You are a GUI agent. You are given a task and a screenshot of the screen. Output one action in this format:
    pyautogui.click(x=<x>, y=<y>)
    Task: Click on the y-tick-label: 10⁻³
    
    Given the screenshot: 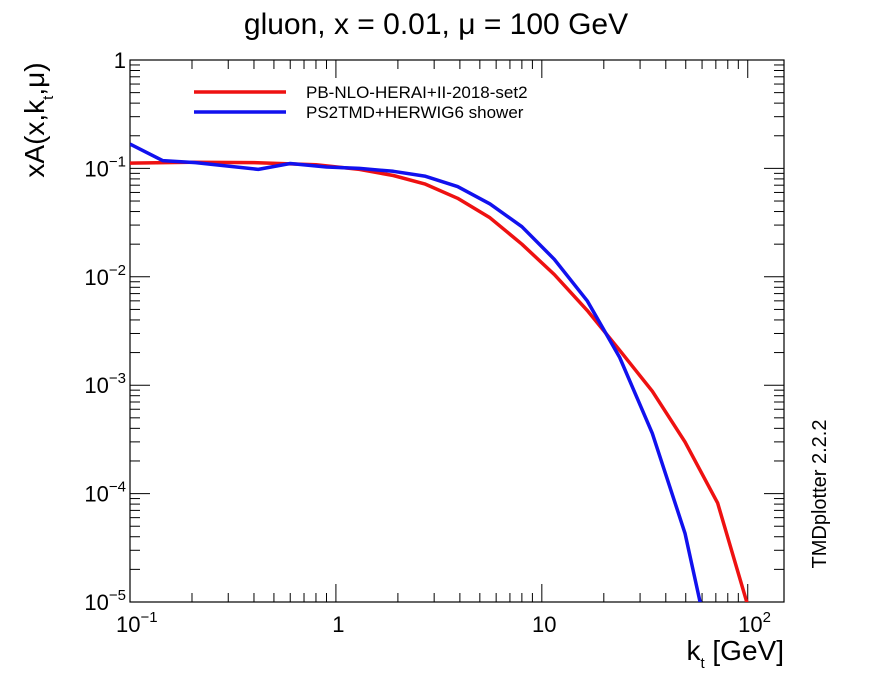 What is the action you would take?
    pyautogui.click(x=105, y=384)
    